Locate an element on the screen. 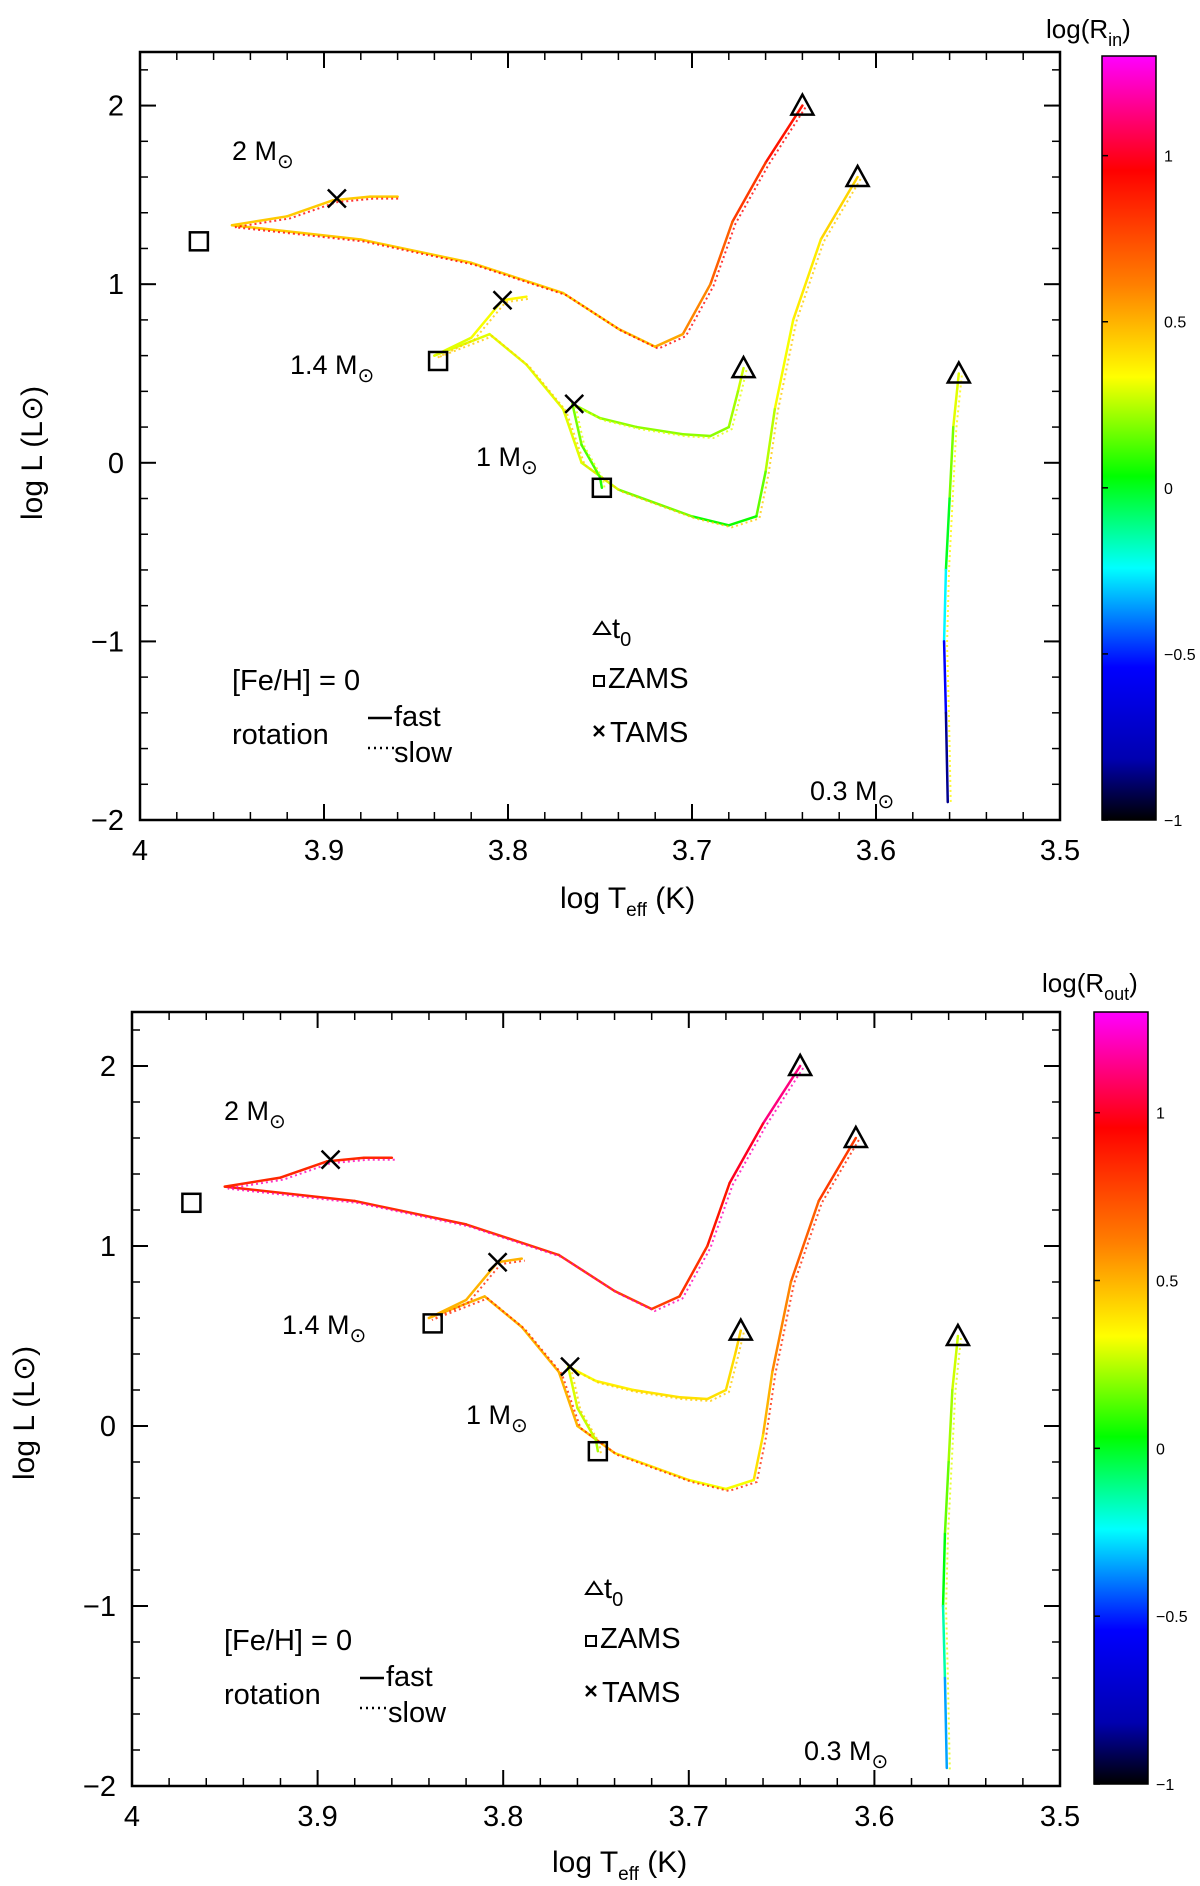 The image size is (1200, 1886). x-tick-label: 3.7 is located at coordinates (689, 1817).